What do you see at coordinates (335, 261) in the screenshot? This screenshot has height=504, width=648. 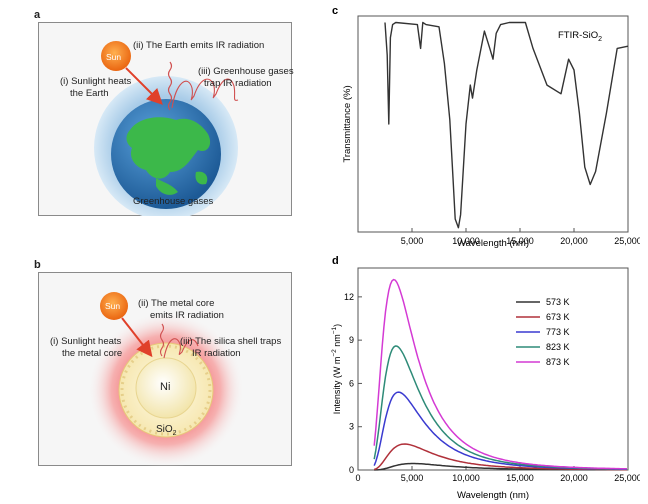 I see `panel-d-letter: d` at bounding box center [335, 261].